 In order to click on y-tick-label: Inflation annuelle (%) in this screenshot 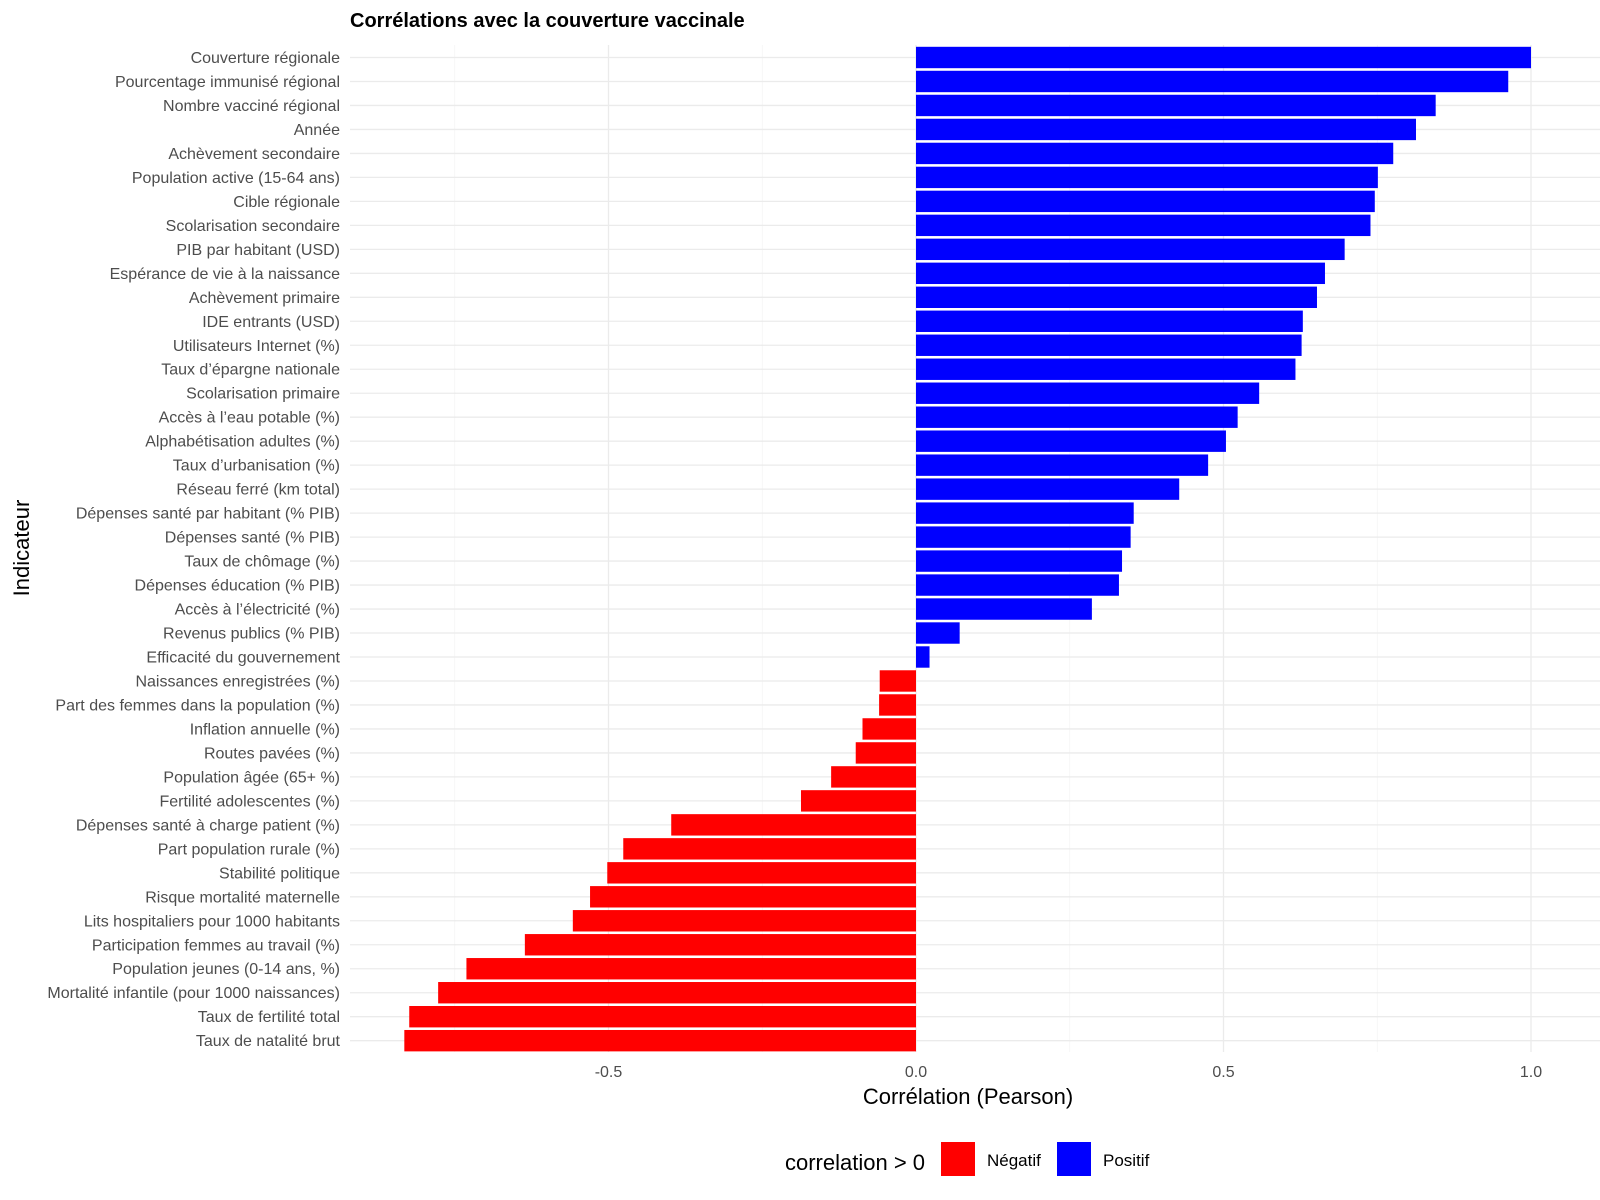, I will do `click(265, 729)`.